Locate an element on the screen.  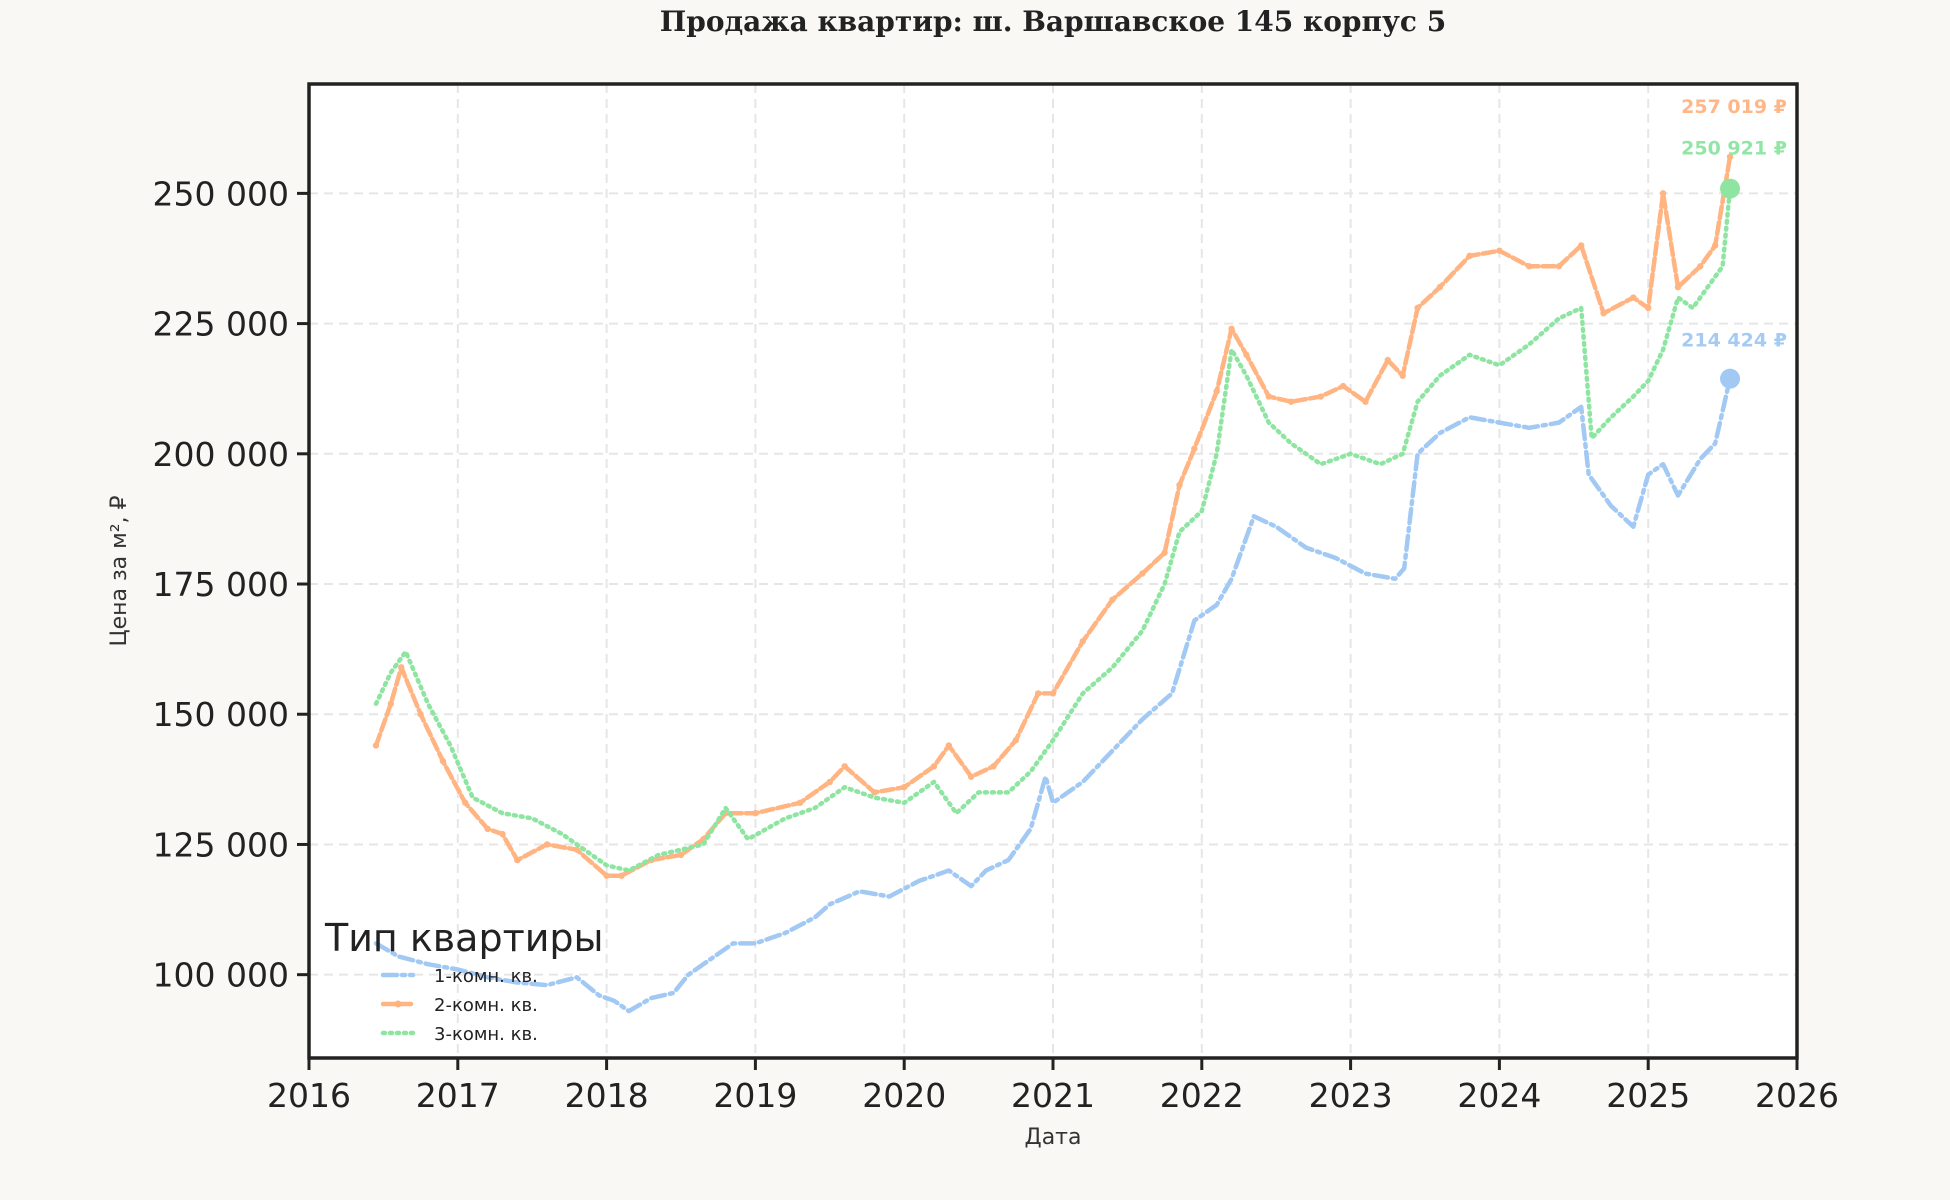
x-tick-label: 2016 is located at coordinates (309, 1095).